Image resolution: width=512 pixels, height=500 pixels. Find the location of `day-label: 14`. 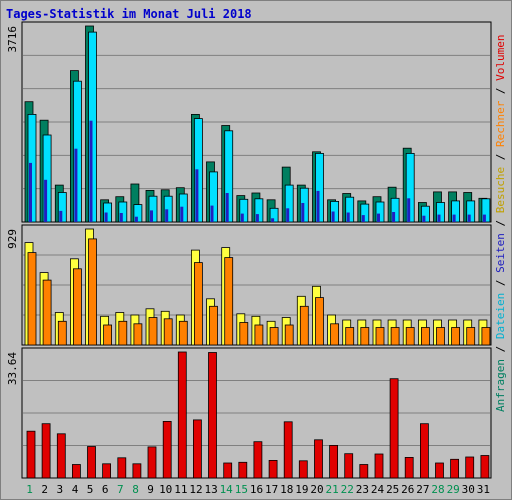

day-label: 14 is located at coordinates (227, 489).